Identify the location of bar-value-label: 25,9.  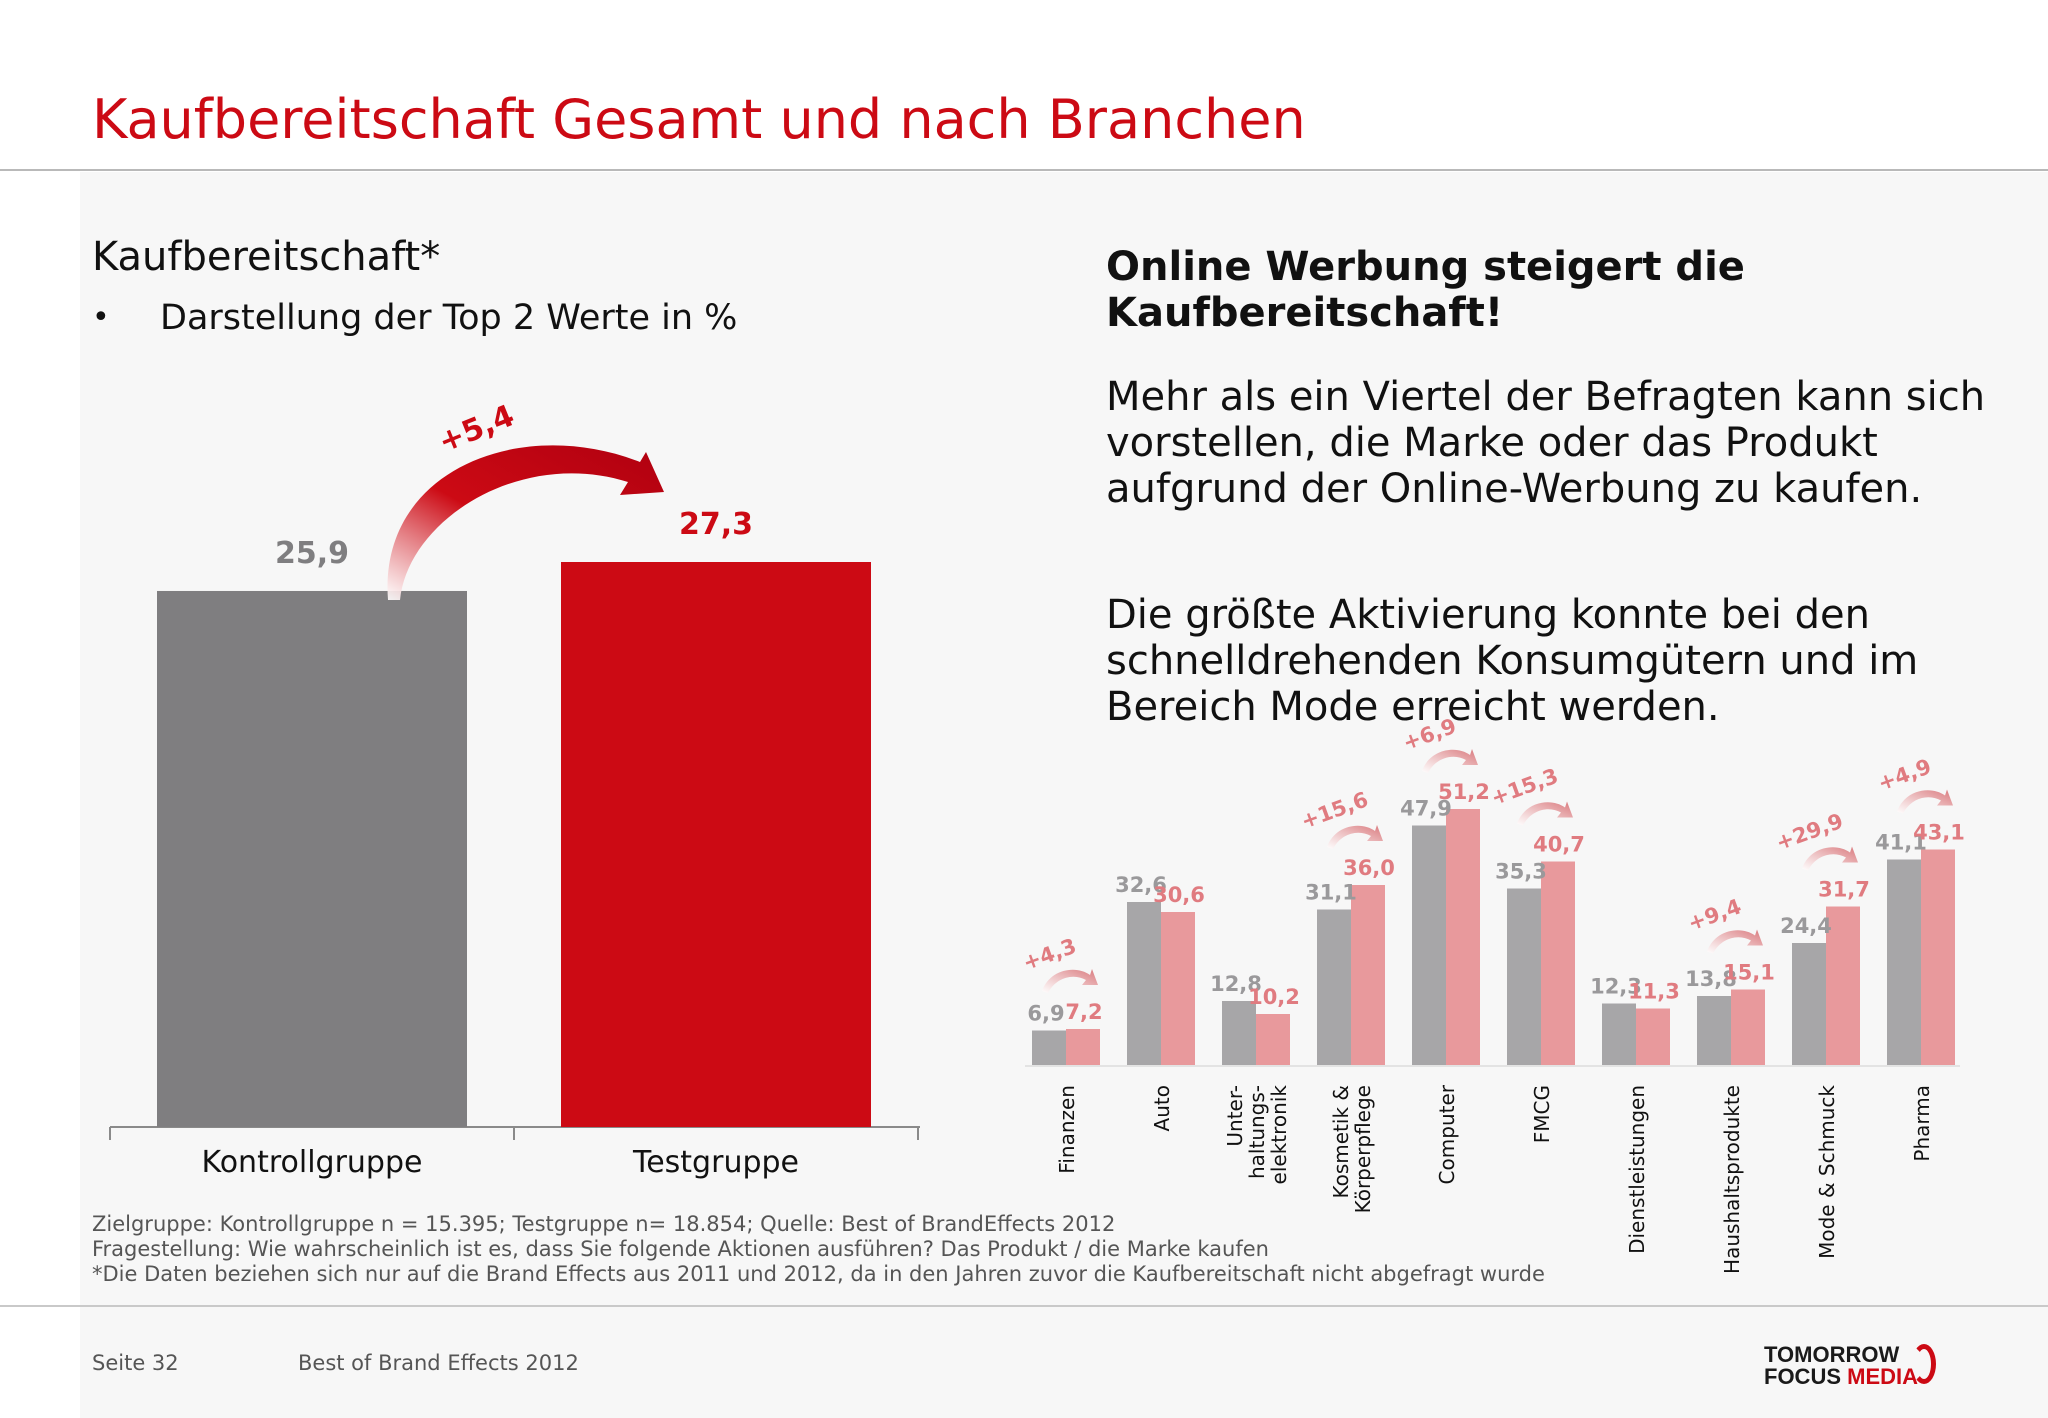
(312, 553).